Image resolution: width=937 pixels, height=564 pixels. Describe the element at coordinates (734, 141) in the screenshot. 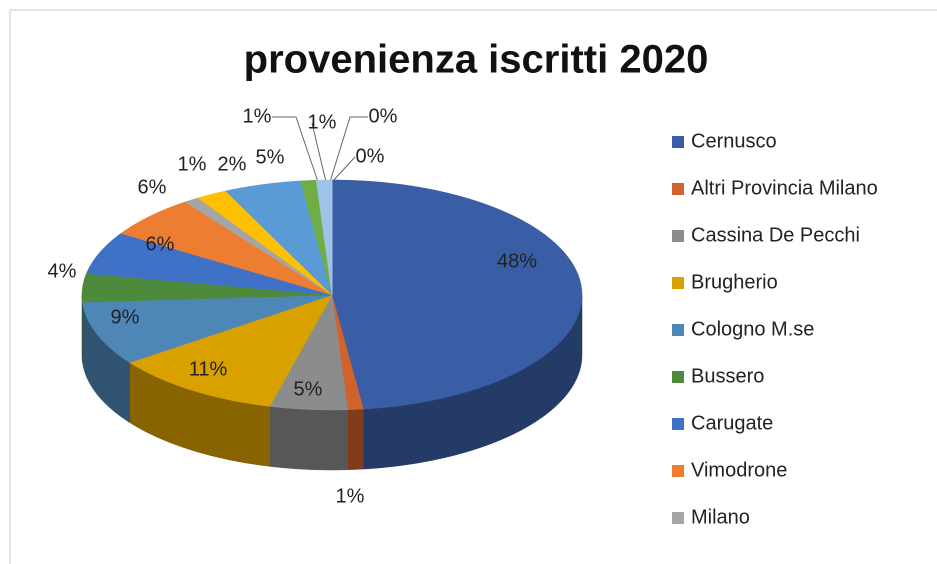

I see `legend-label: Cernusco` at that location.